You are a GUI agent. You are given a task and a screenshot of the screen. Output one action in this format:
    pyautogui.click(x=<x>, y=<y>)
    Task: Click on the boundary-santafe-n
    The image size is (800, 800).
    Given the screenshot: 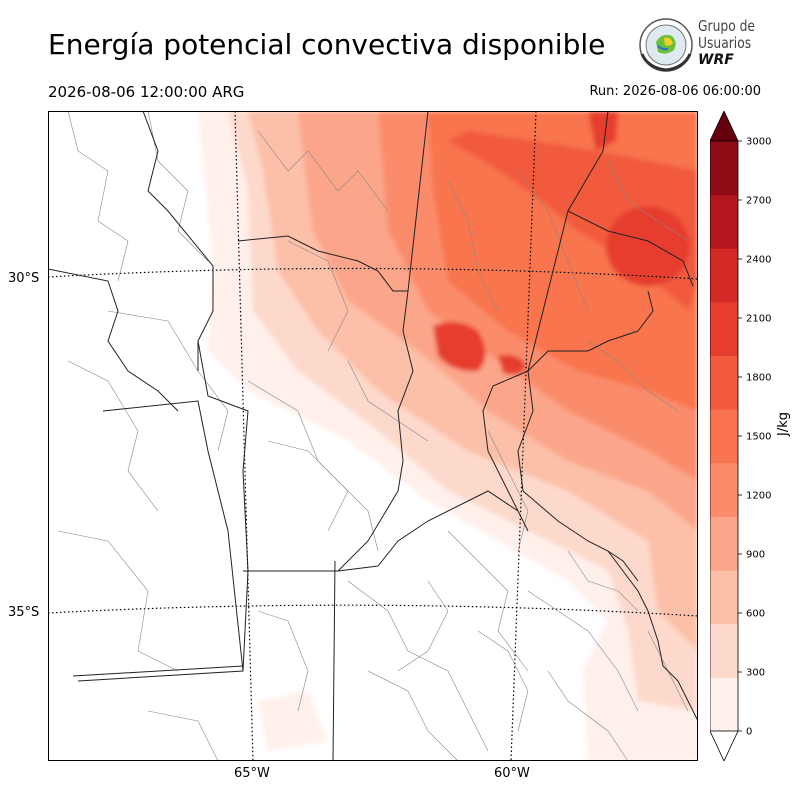 What is the action you would take?
    pyautogui.click(x=418, y=201)
    